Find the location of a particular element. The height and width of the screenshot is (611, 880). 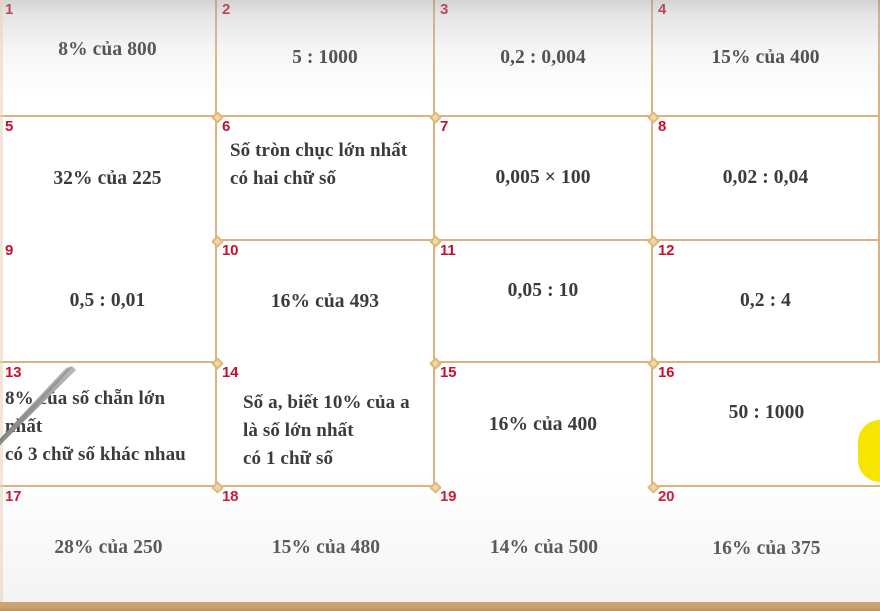

cell-number-14: 14 is located at coordinates (230, 372).